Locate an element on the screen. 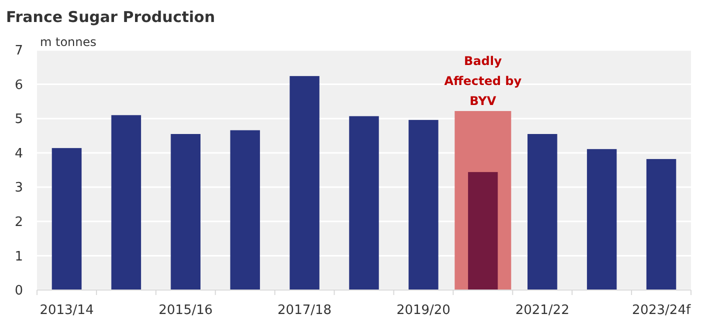 This screenshot has width=710, height=334. annotation: Badly Affected by BYV is located at coordinates (483, 81).